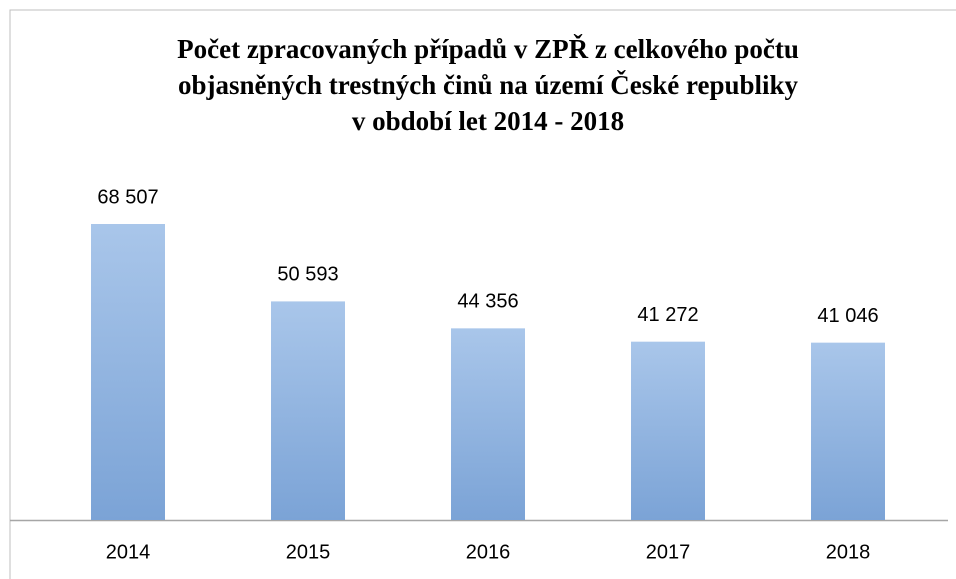 This screenshot has height=579, width=956. What do you see at coordinates (668, 552) in the screenshot?
I see `x-tick-label: 2017` at bounding box center [668, 552].